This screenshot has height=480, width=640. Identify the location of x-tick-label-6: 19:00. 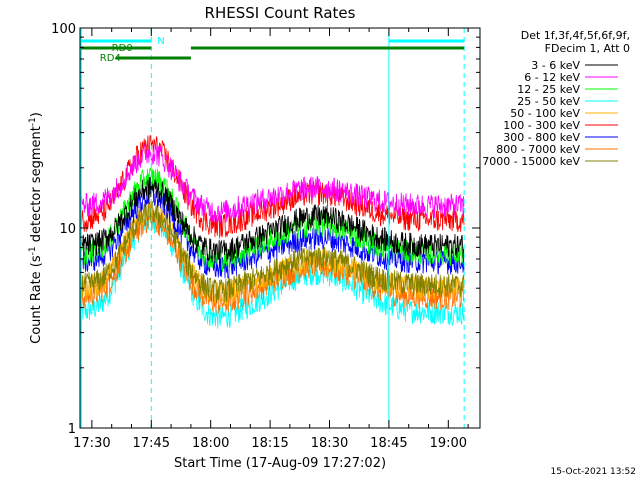
(448, 443).